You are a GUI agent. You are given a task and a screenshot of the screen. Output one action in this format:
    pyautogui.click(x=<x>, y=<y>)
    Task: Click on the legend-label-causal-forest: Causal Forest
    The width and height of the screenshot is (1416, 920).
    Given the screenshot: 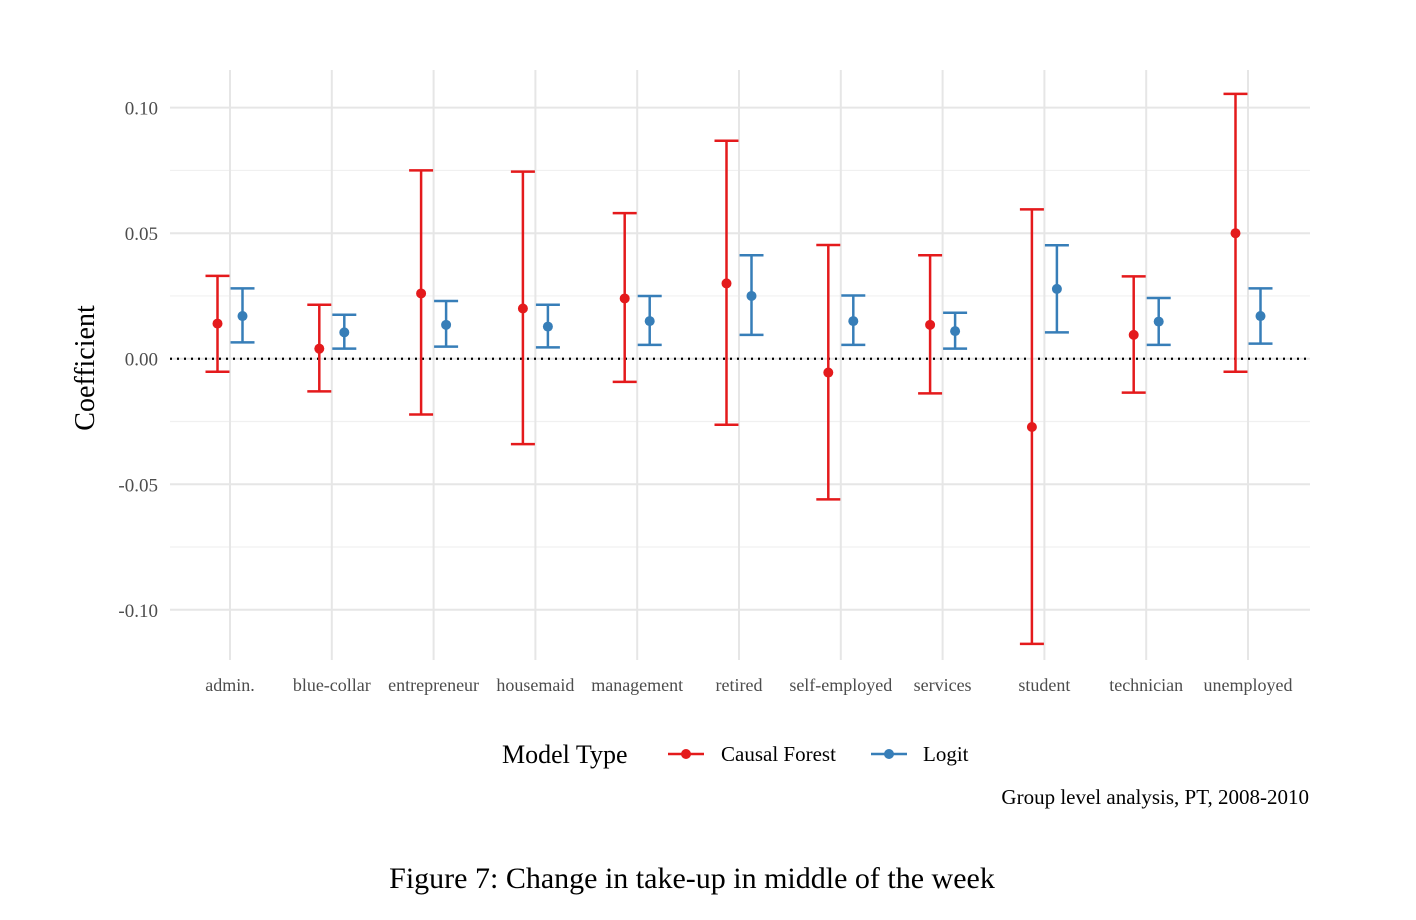 What is the action you would take?
    pyautogui.click(x=778, y=754)
    